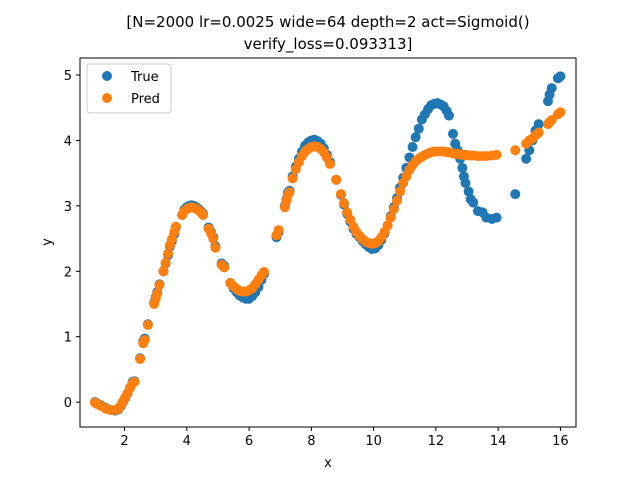 This screenshot has height=484, width=640. Describe the element at coordinates (68, 141) in the screenshot. I see `y-tick-label: 4` at that location.